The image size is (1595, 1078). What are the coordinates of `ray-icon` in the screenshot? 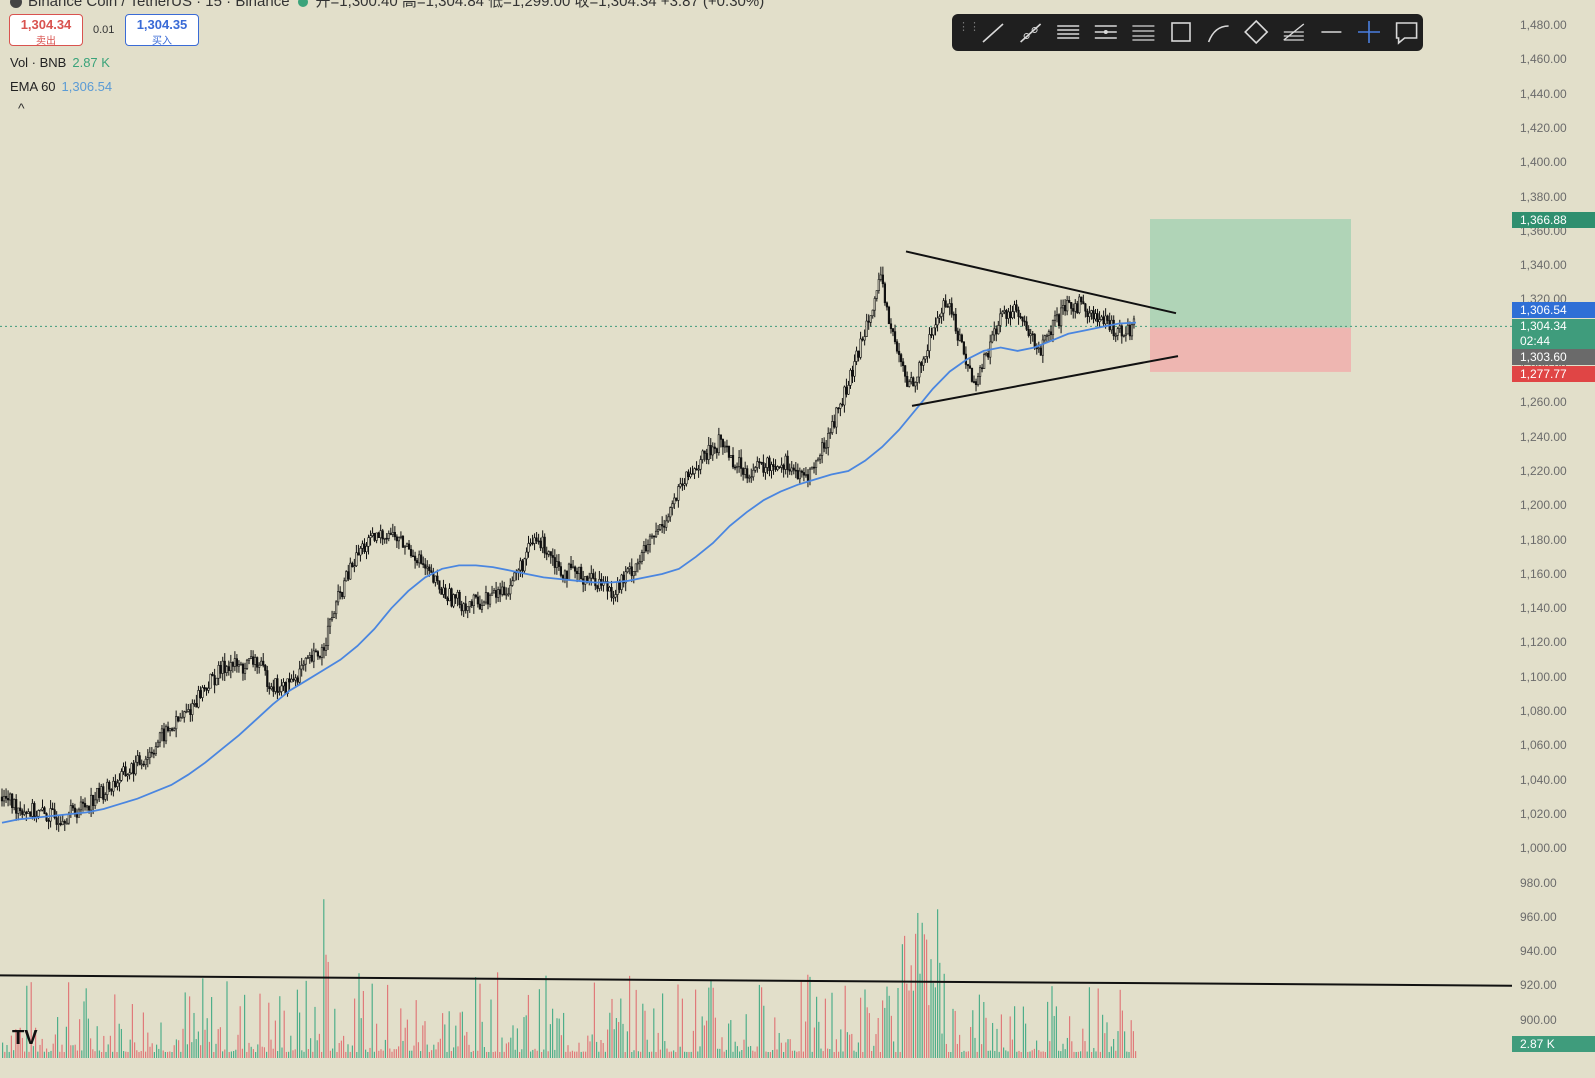 It's located at (1031, 33).